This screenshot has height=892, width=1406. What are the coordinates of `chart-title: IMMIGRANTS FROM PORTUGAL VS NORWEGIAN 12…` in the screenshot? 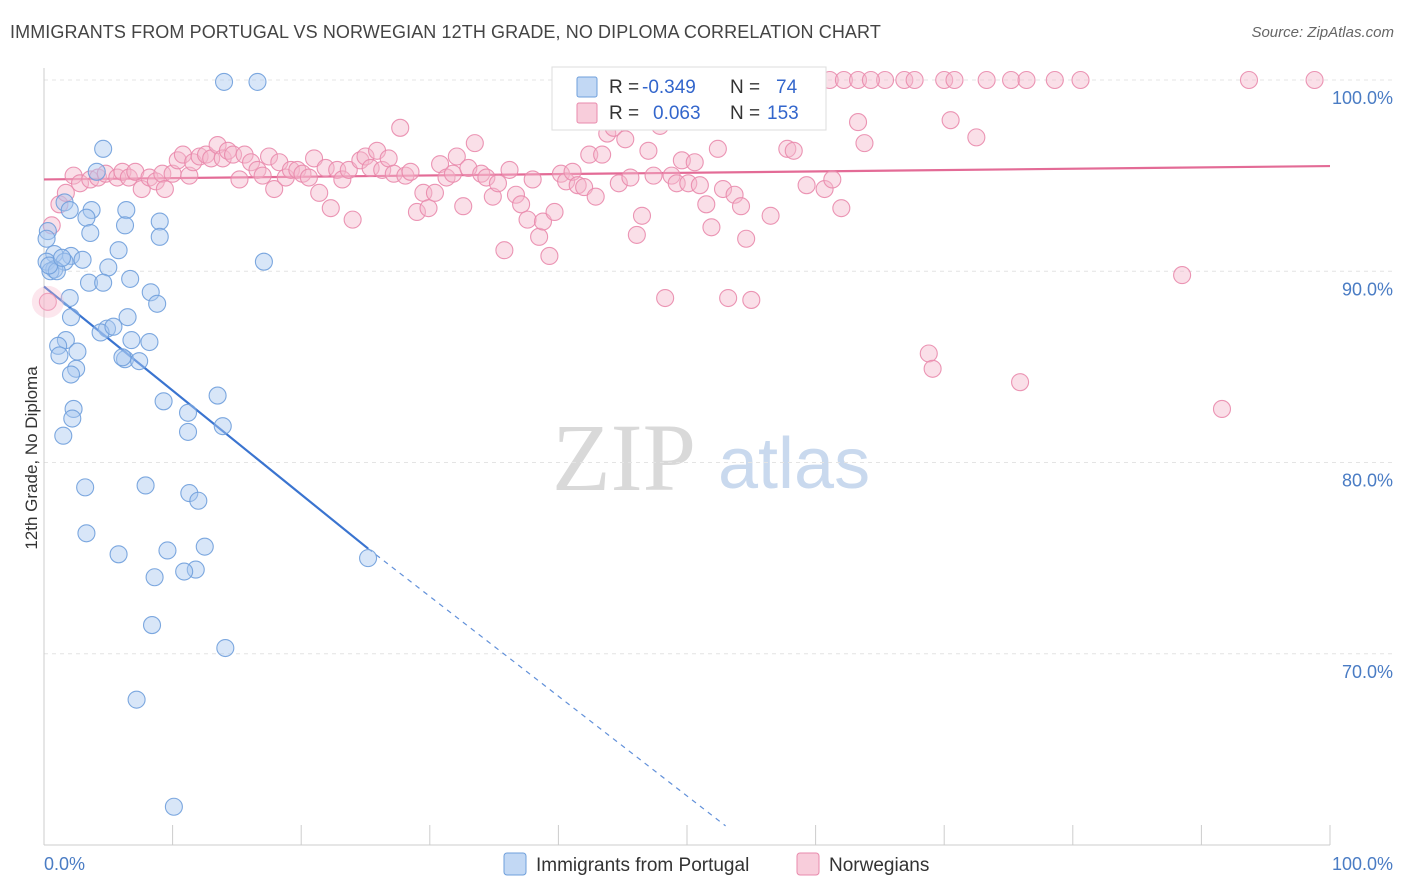 It's located at (445, 32).